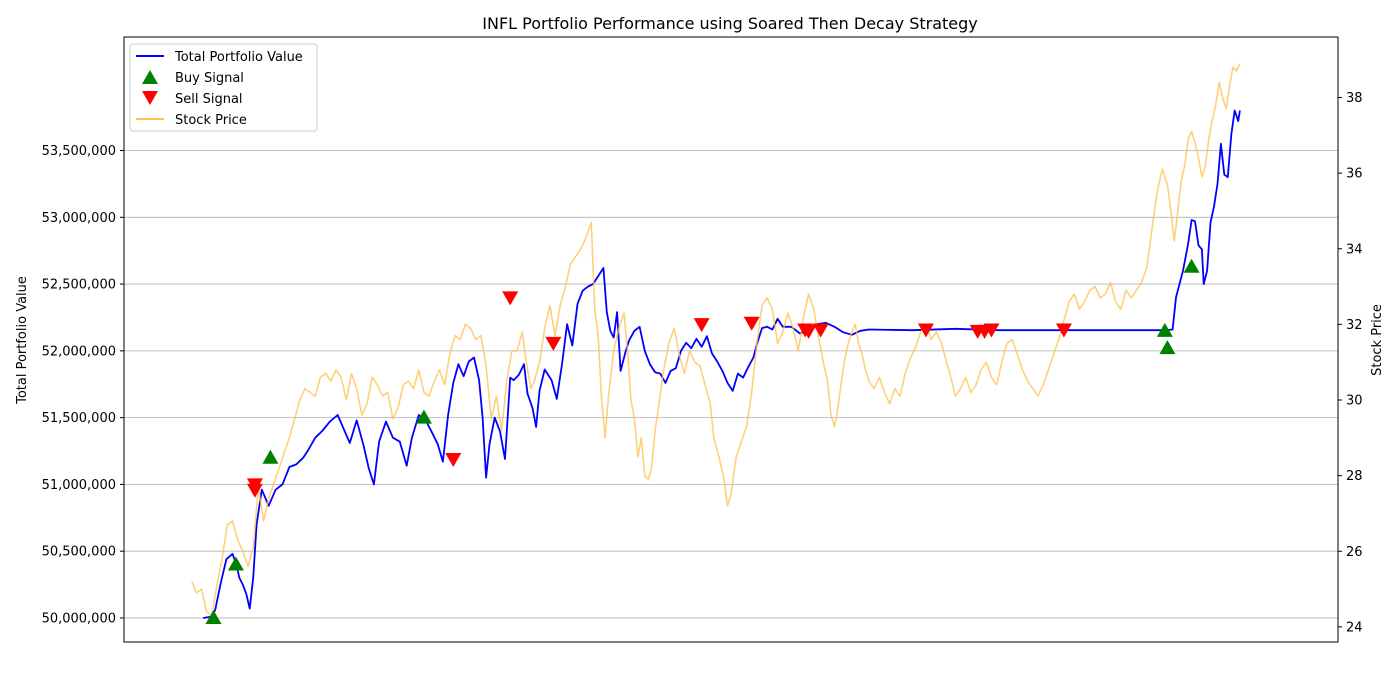  I want to click on y2-tick-label: 38, so click(1354, 98).